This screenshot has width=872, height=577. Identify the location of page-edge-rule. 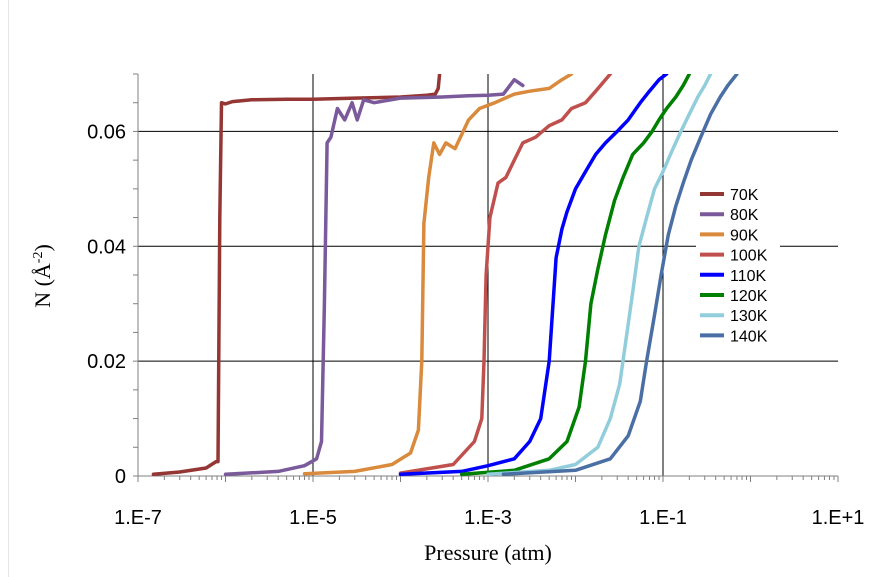
(8, 288).